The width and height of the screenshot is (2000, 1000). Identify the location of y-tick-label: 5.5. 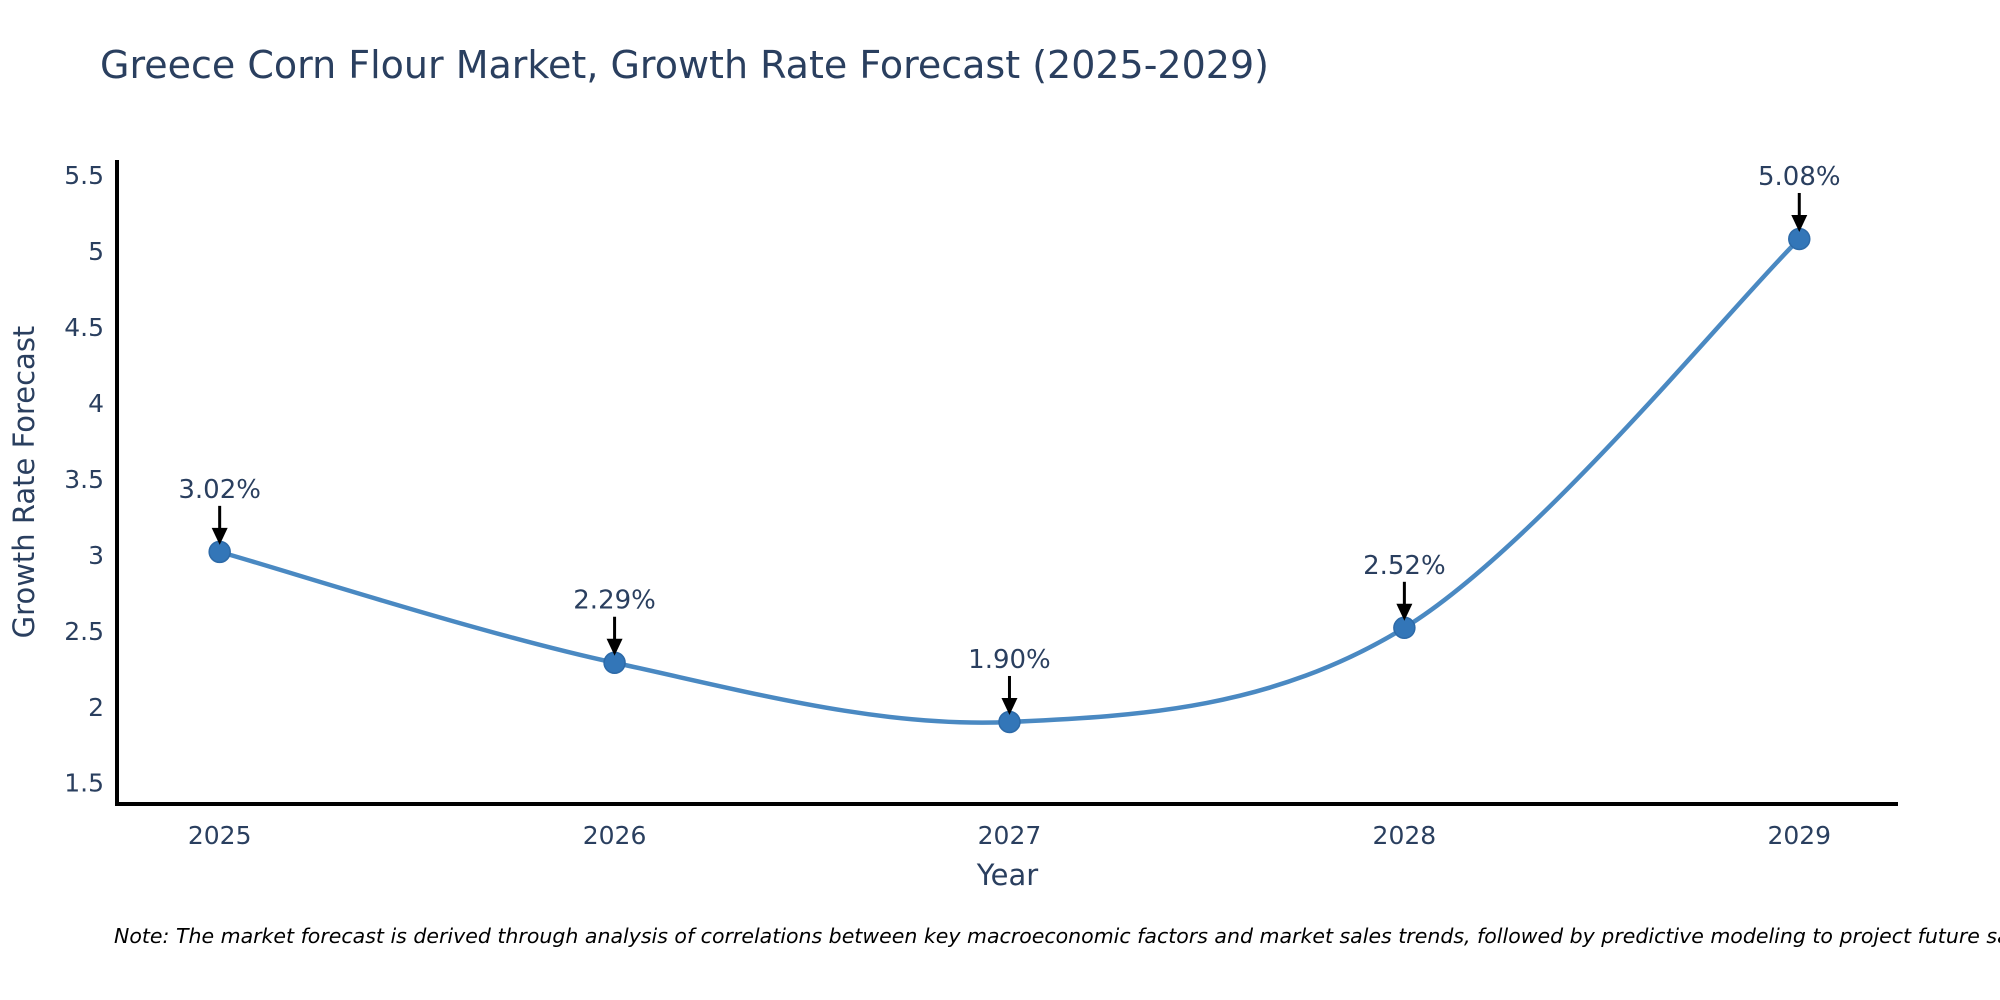
(84, 175).